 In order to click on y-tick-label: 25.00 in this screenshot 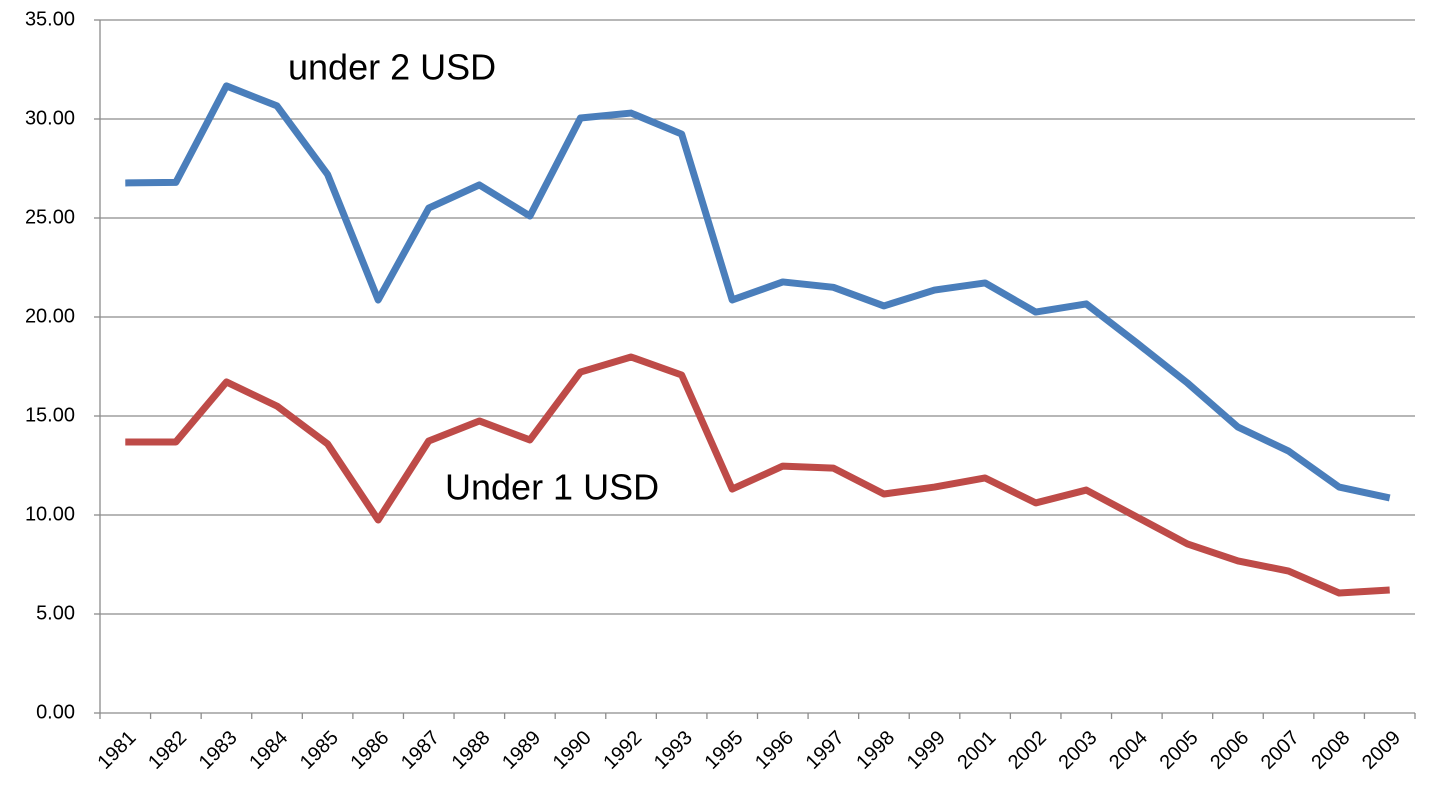, I will do `click(50, 217)`.